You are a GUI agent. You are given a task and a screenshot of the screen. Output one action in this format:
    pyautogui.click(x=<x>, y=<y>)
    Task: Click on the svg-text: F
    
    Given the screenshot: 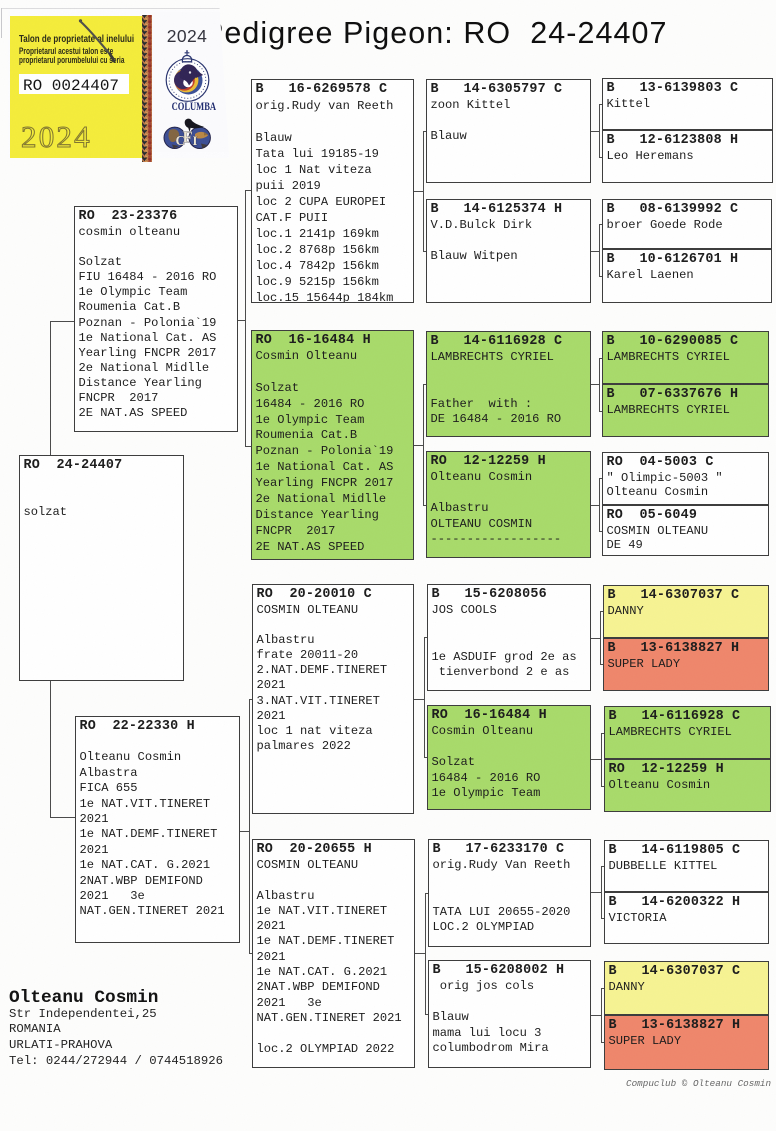 What is the action you would take?
    pyautogui.click(x=188, y=137)
    